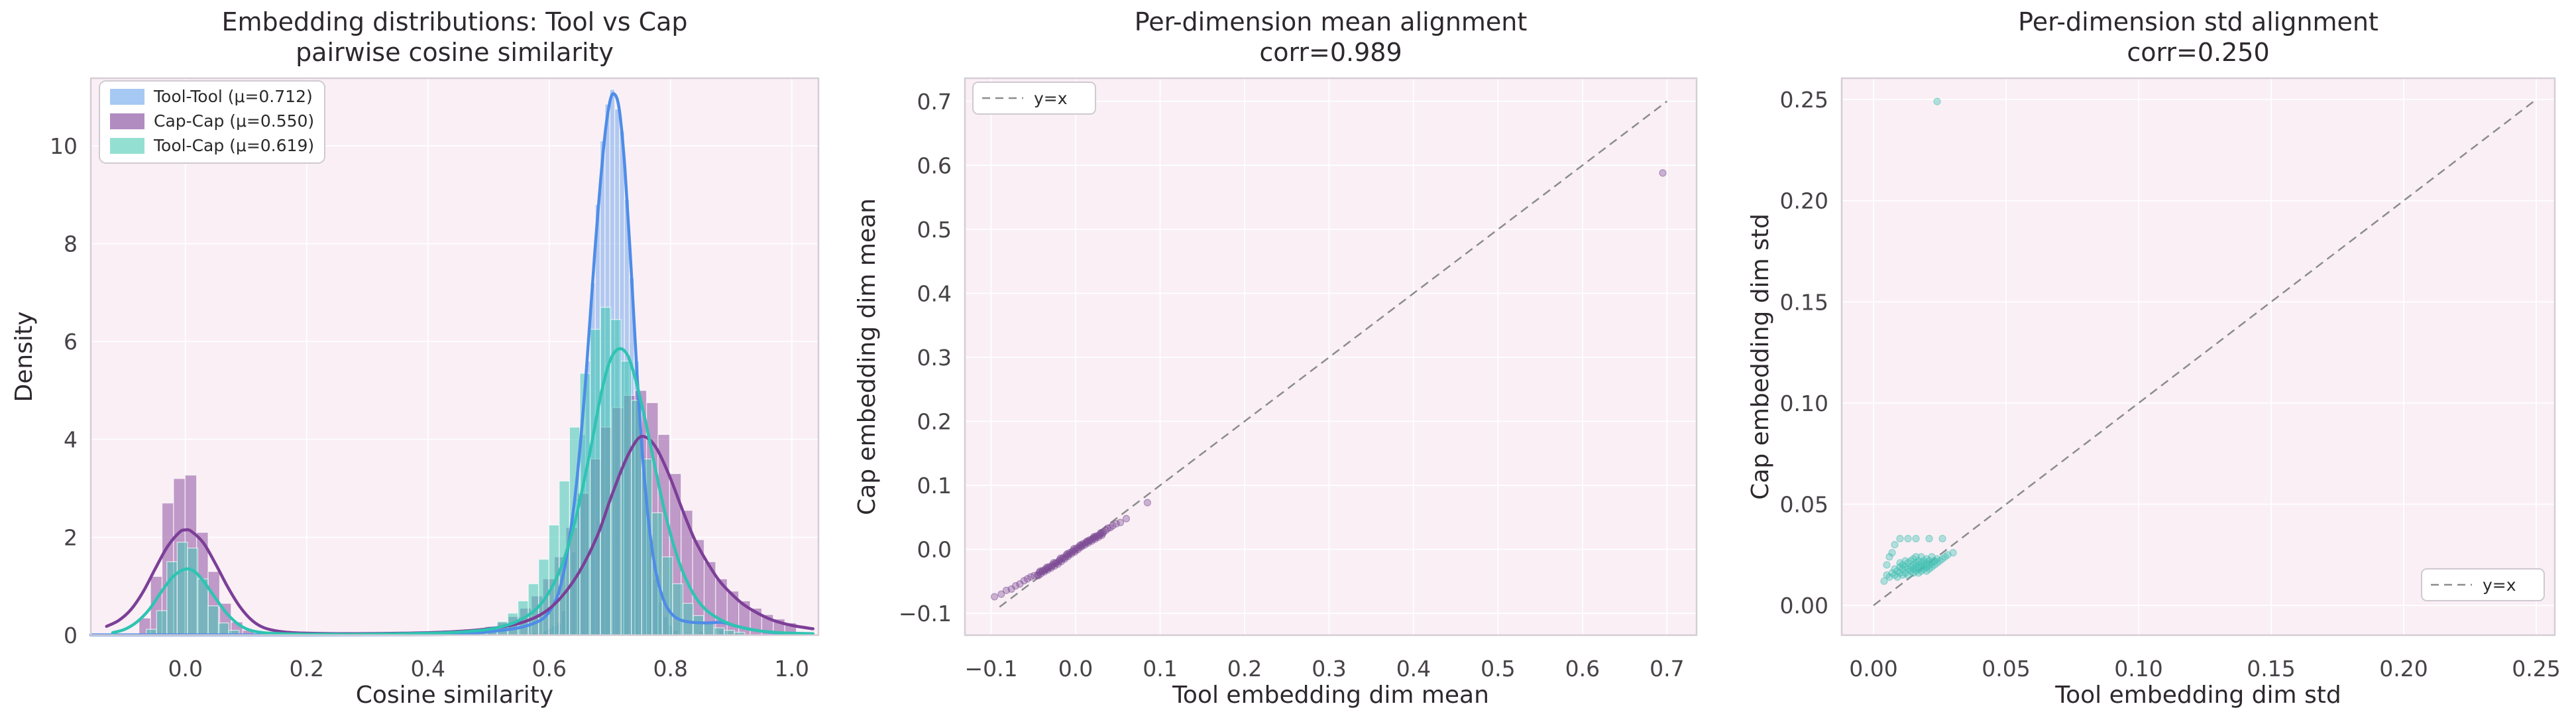 The width and height of the screenshot is (2576, 724). I want to click on y-tick-label: 0.20, so click(1804, 201).